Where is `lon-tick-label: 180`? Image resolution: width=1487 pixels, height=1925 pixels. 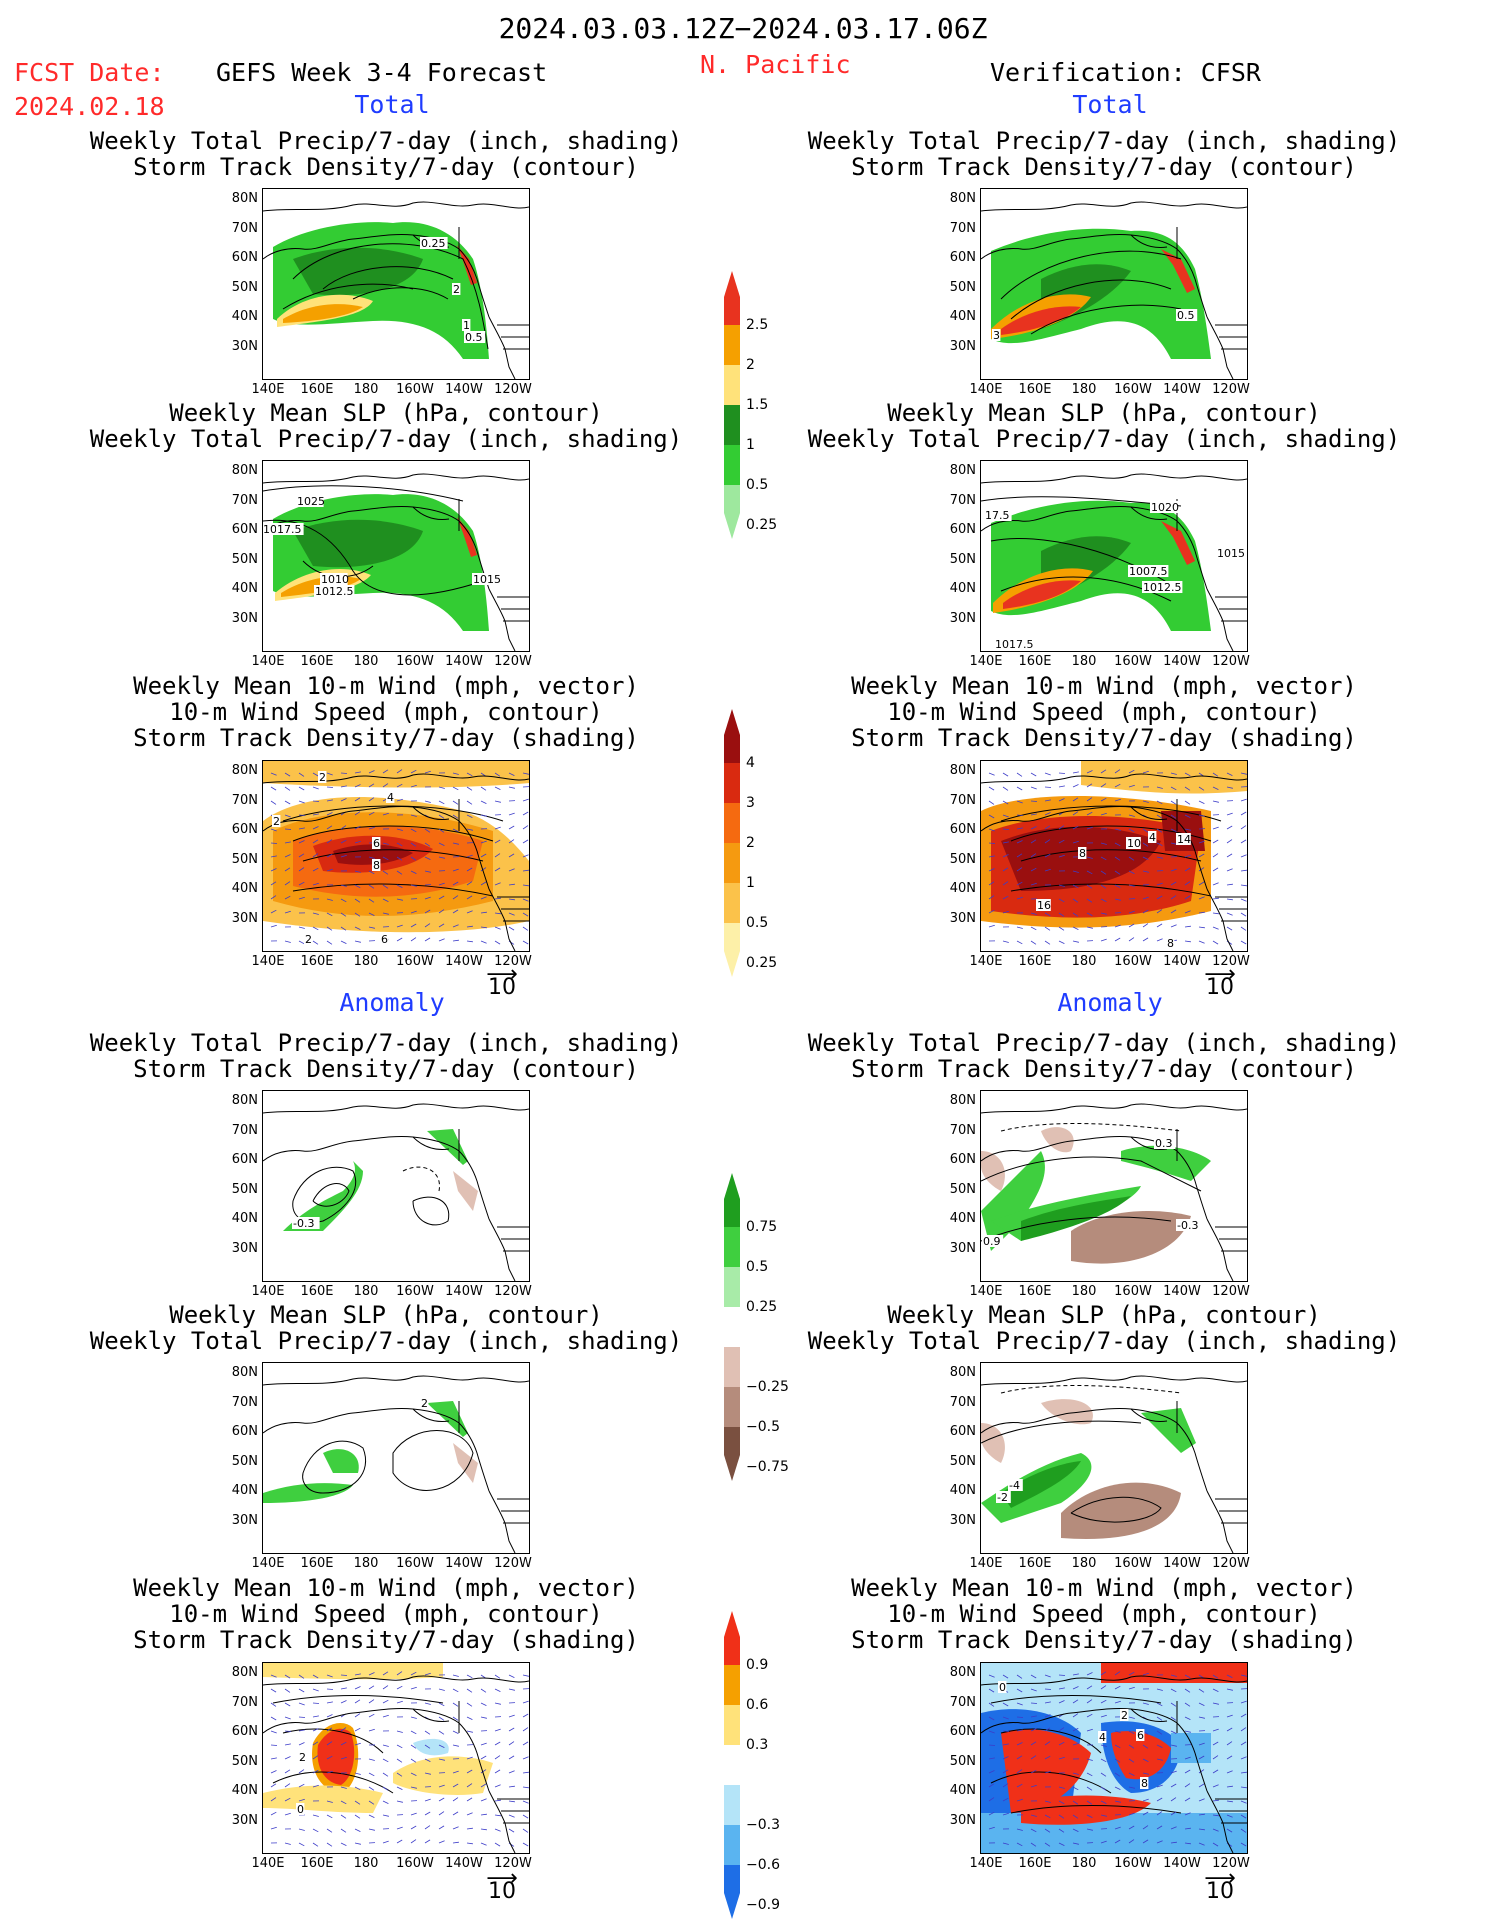 lon-tick-label: 180 is located at coordinates (1084, 661).